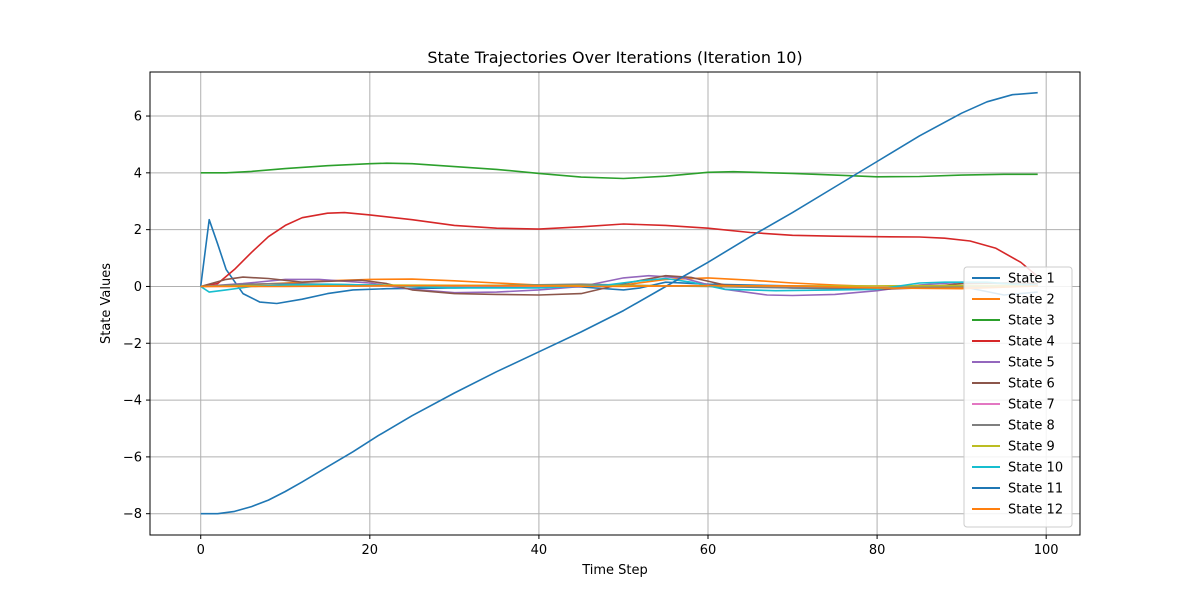  Describe the element at coordinates (132, 344) in the screenshot. I see `y-tick-label: −2` at that location.